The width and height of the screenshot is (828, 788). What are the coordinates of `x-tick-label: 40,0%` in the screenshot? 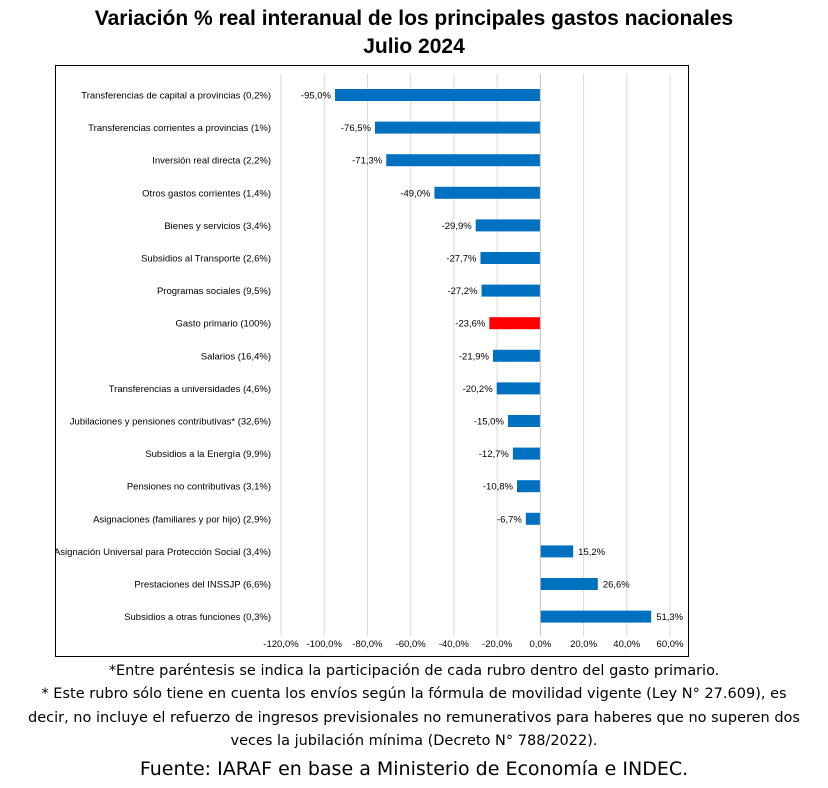 It's located at (626, 644).